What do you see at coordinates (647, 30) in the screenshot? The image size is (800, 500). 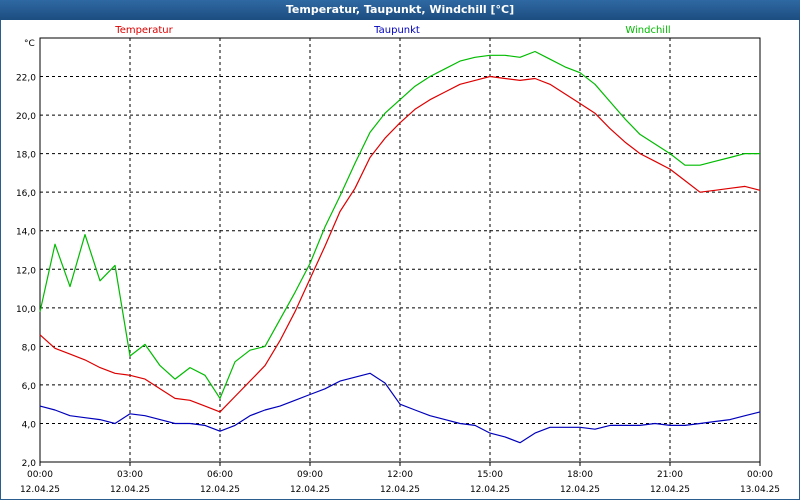 I see `legend-windchill: Windchill` at bounding box center [647, 30].